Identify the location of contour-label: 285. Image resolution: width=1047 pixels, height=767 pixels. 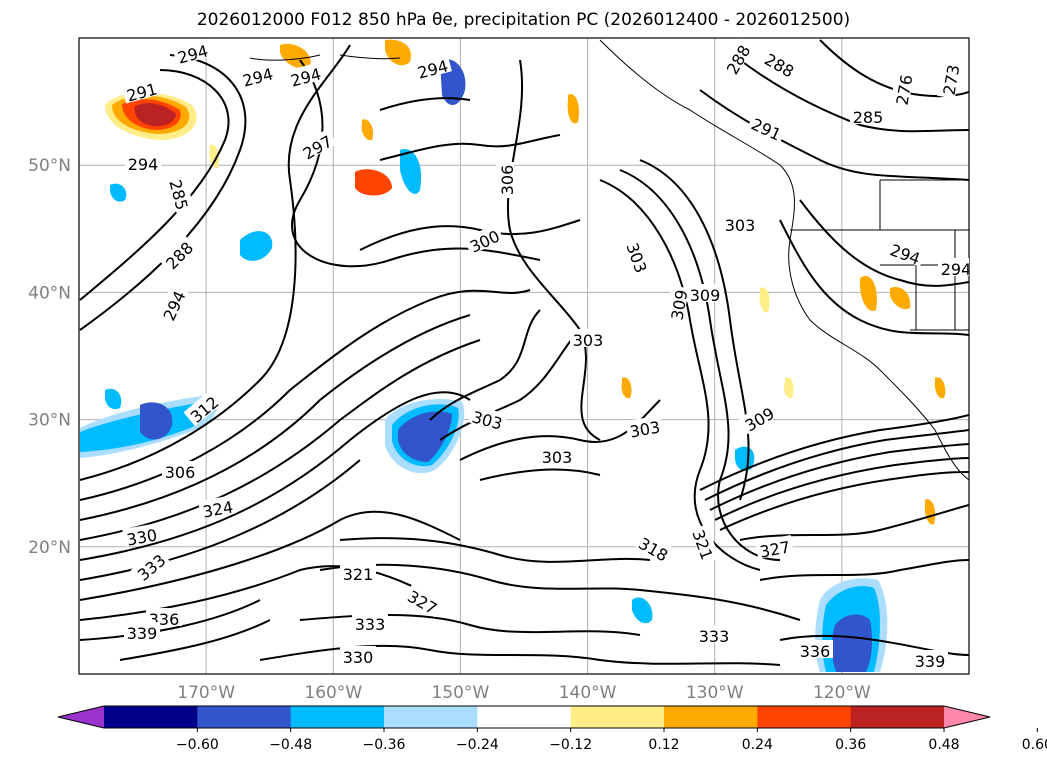
(868, 117).